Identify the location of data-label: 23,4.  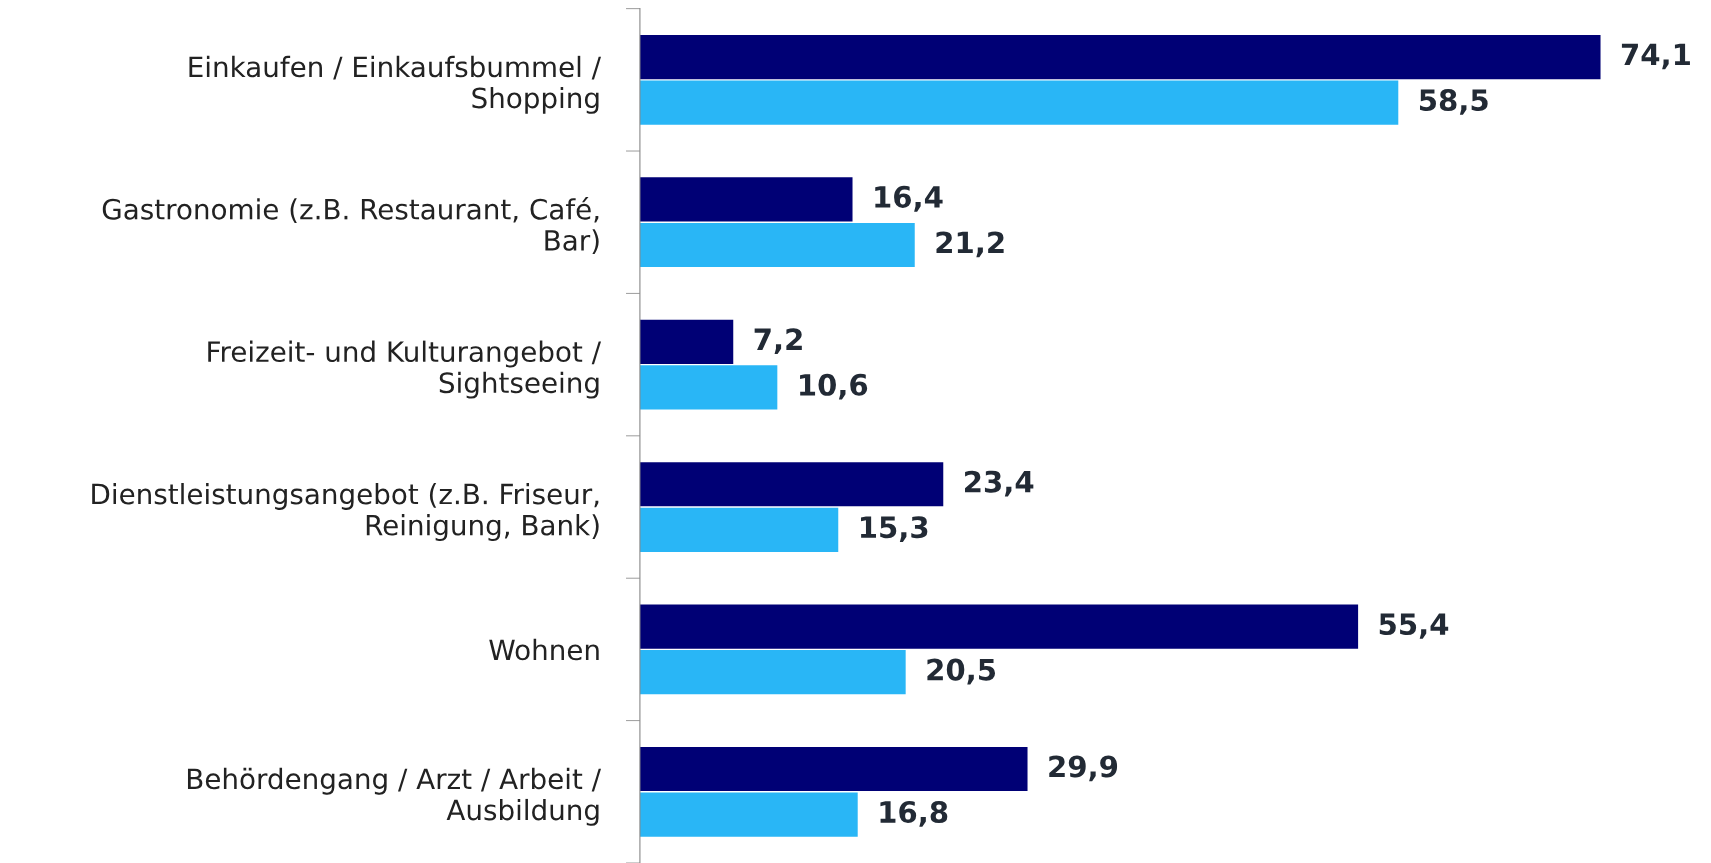
(999, 483).